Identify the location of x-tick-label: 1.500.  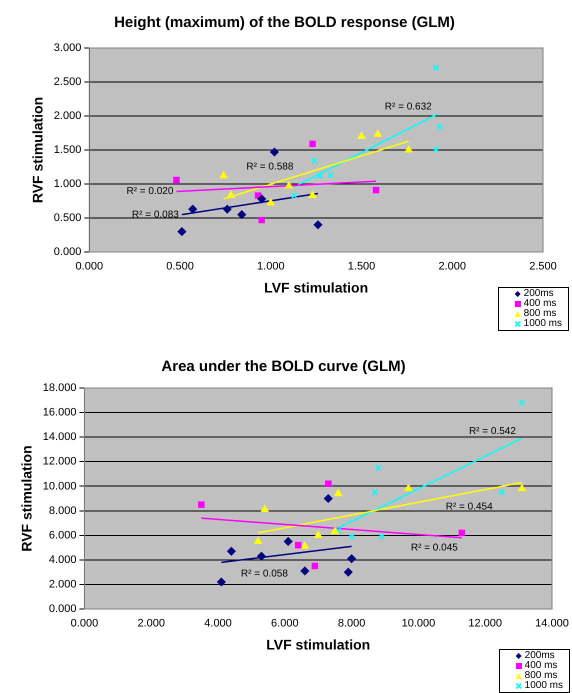
(362, 266).